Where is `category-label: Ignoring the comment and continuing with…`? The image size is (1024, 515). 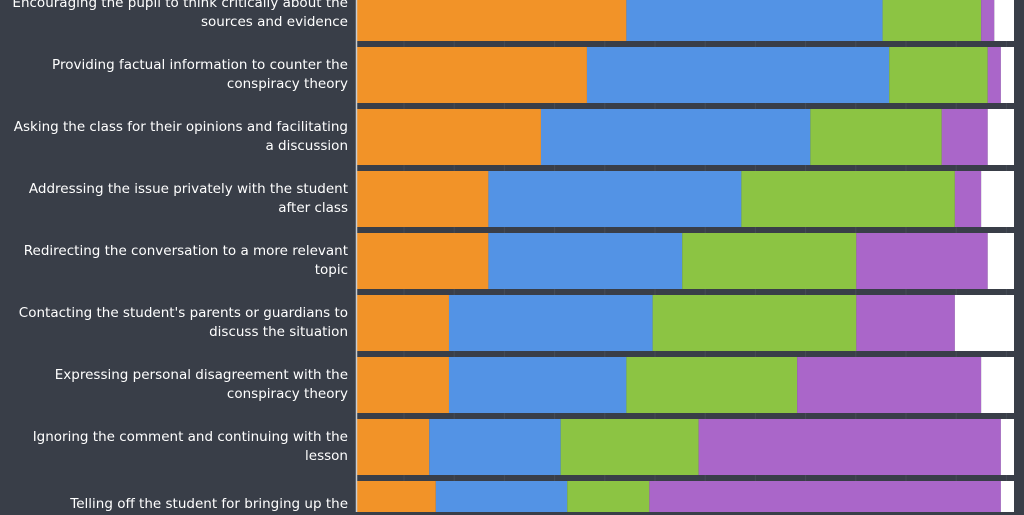 category-label: Ignoring the comment and continuing with… is located at coordinates (190, 446).